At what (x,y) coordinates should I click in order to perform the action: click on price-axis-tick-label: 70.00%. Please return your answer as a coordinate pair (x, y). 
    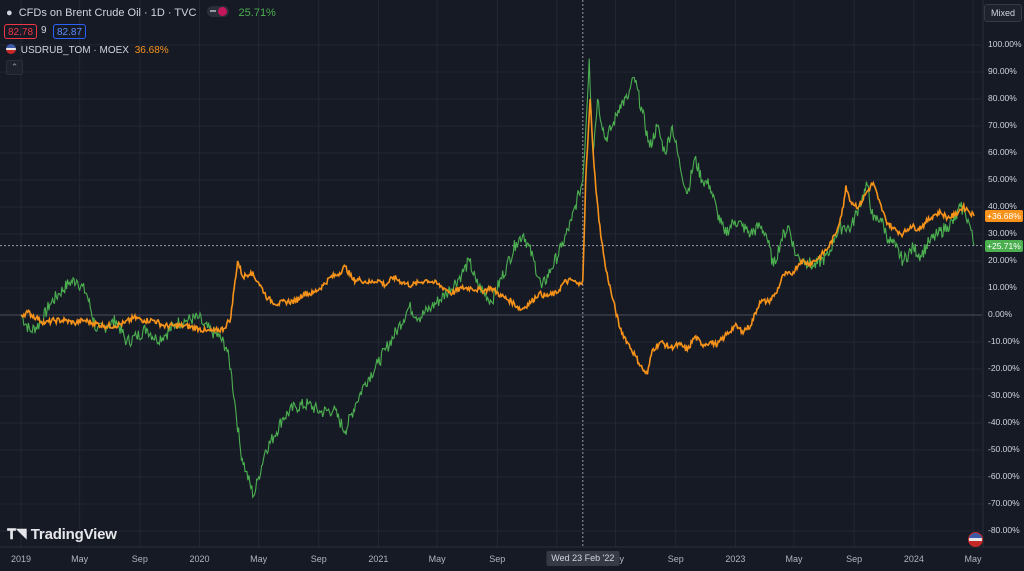
    Looking at the image, I should click on (1002, 125).